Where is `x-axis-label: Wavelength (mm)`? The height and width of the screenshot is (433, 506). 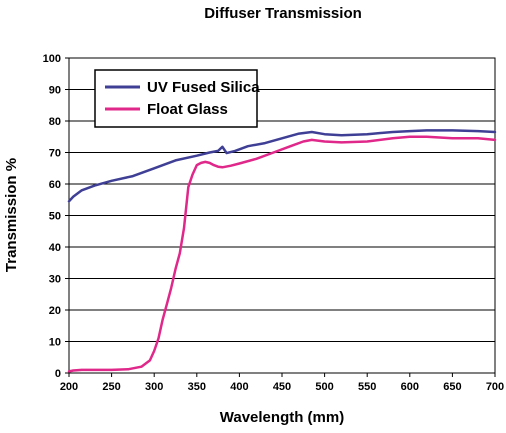 x-axis-label: Wavelength (mm) is located at coordinates (282, 417).